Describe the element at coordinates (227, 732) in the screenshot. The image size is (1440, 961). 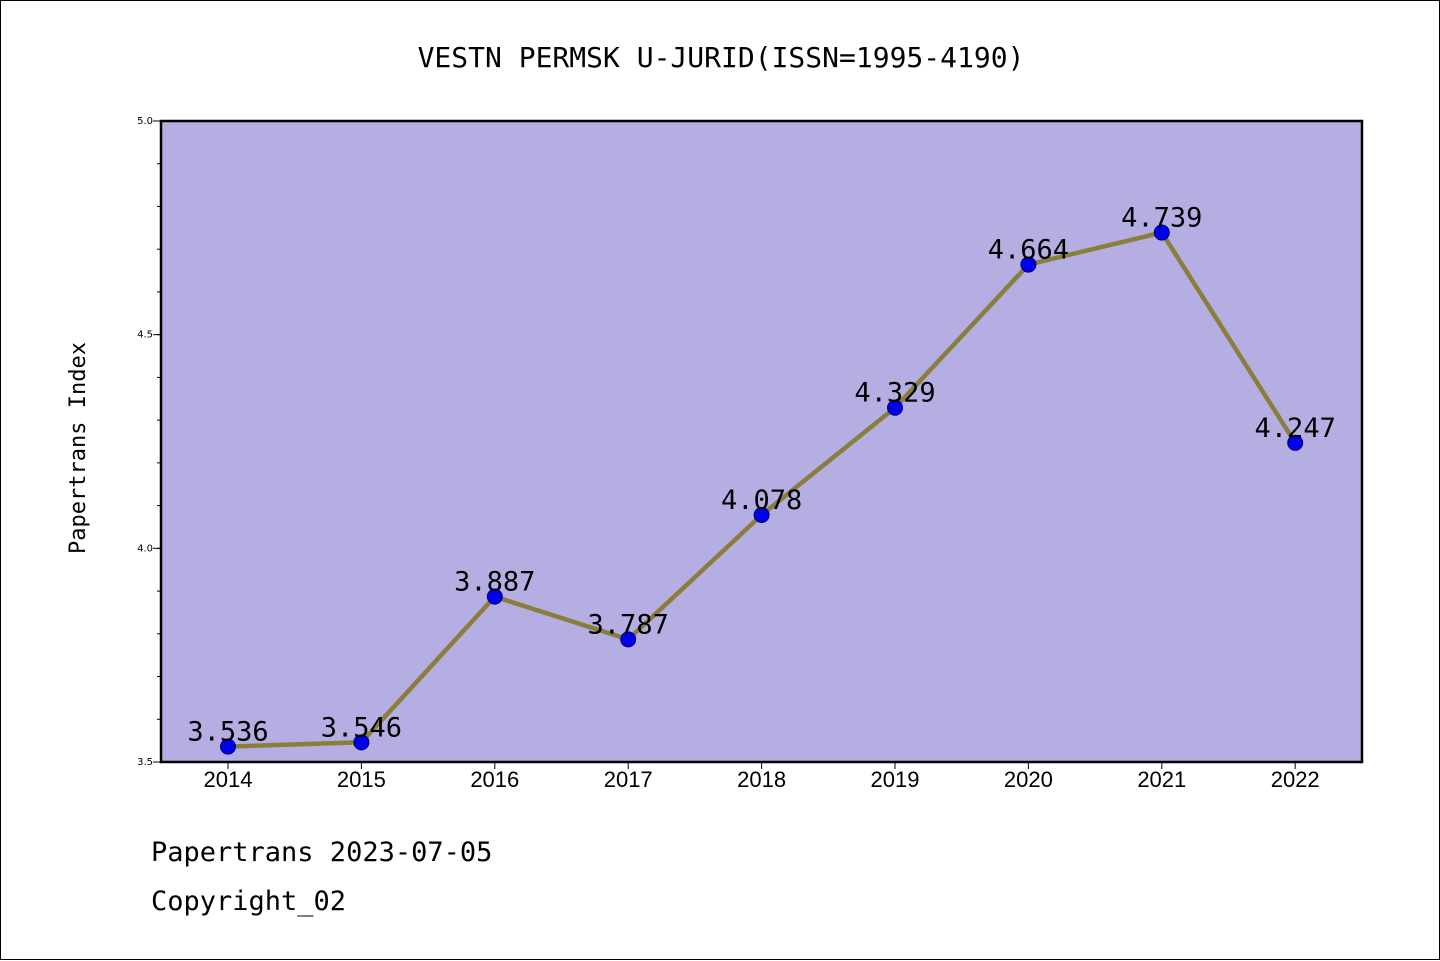
I see `data-label: 3.536` at that location.